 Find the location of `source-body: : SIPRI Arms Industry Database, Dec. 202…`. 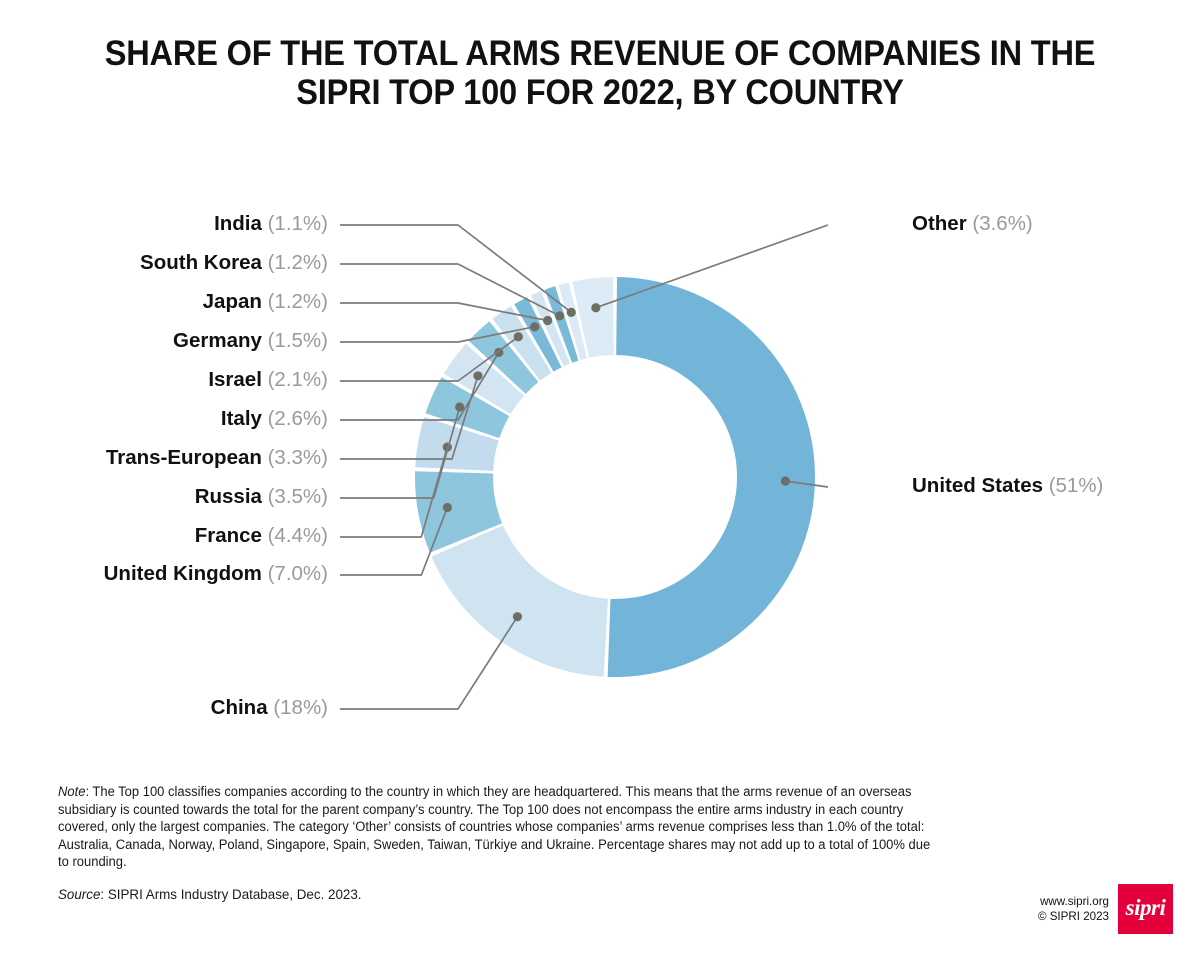

source-body: : SIPRI Arms Industry Database, Dec. 202… is located at coordinates (231, 894).